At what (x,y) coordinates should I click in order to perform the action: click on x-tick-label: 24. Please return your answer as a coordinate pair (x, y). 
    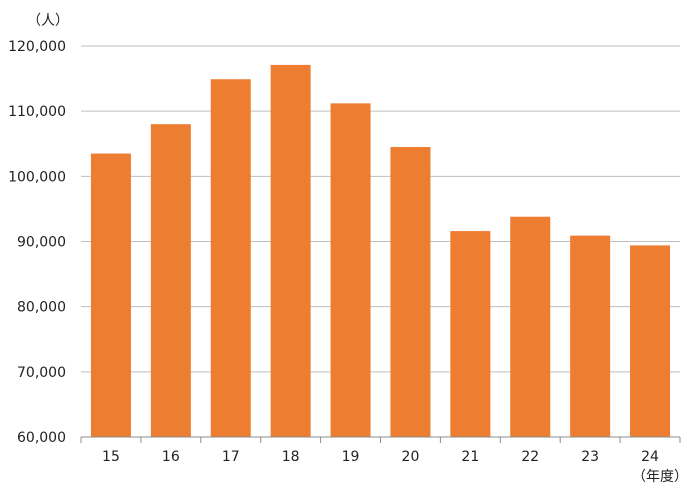
    Looking at the image, I should click on (650, 457).